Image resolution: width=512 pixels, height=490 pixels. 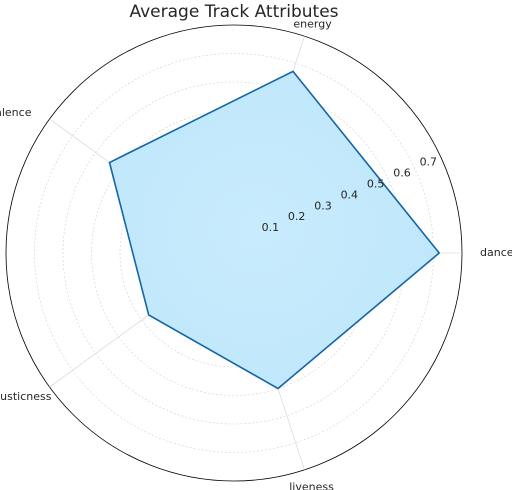 I want to click on tick-label-0.4: 0.4, so click(x=350, y=194).